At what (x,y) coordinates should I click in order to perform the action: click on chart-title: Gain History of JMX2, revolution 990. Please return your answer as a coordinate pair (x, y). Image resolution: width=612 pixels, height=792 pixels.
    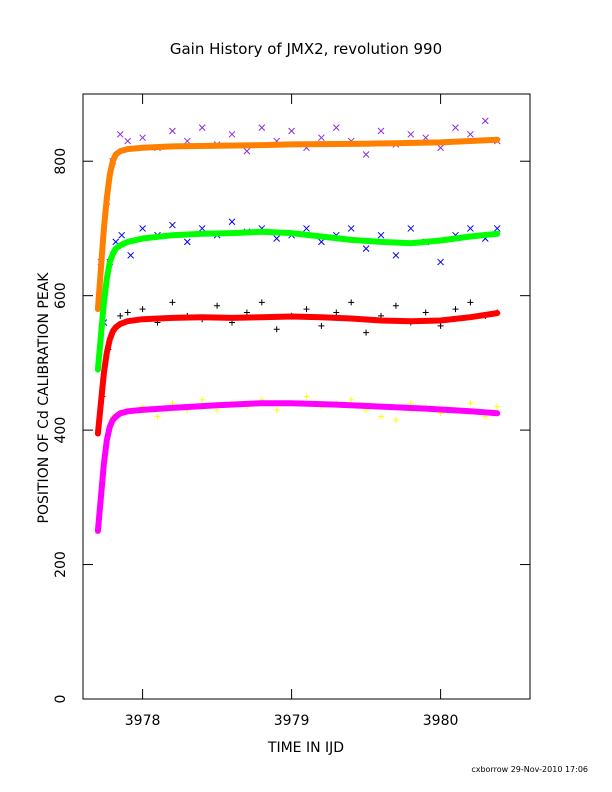
    Looking at the image, I should click on (306, 49).